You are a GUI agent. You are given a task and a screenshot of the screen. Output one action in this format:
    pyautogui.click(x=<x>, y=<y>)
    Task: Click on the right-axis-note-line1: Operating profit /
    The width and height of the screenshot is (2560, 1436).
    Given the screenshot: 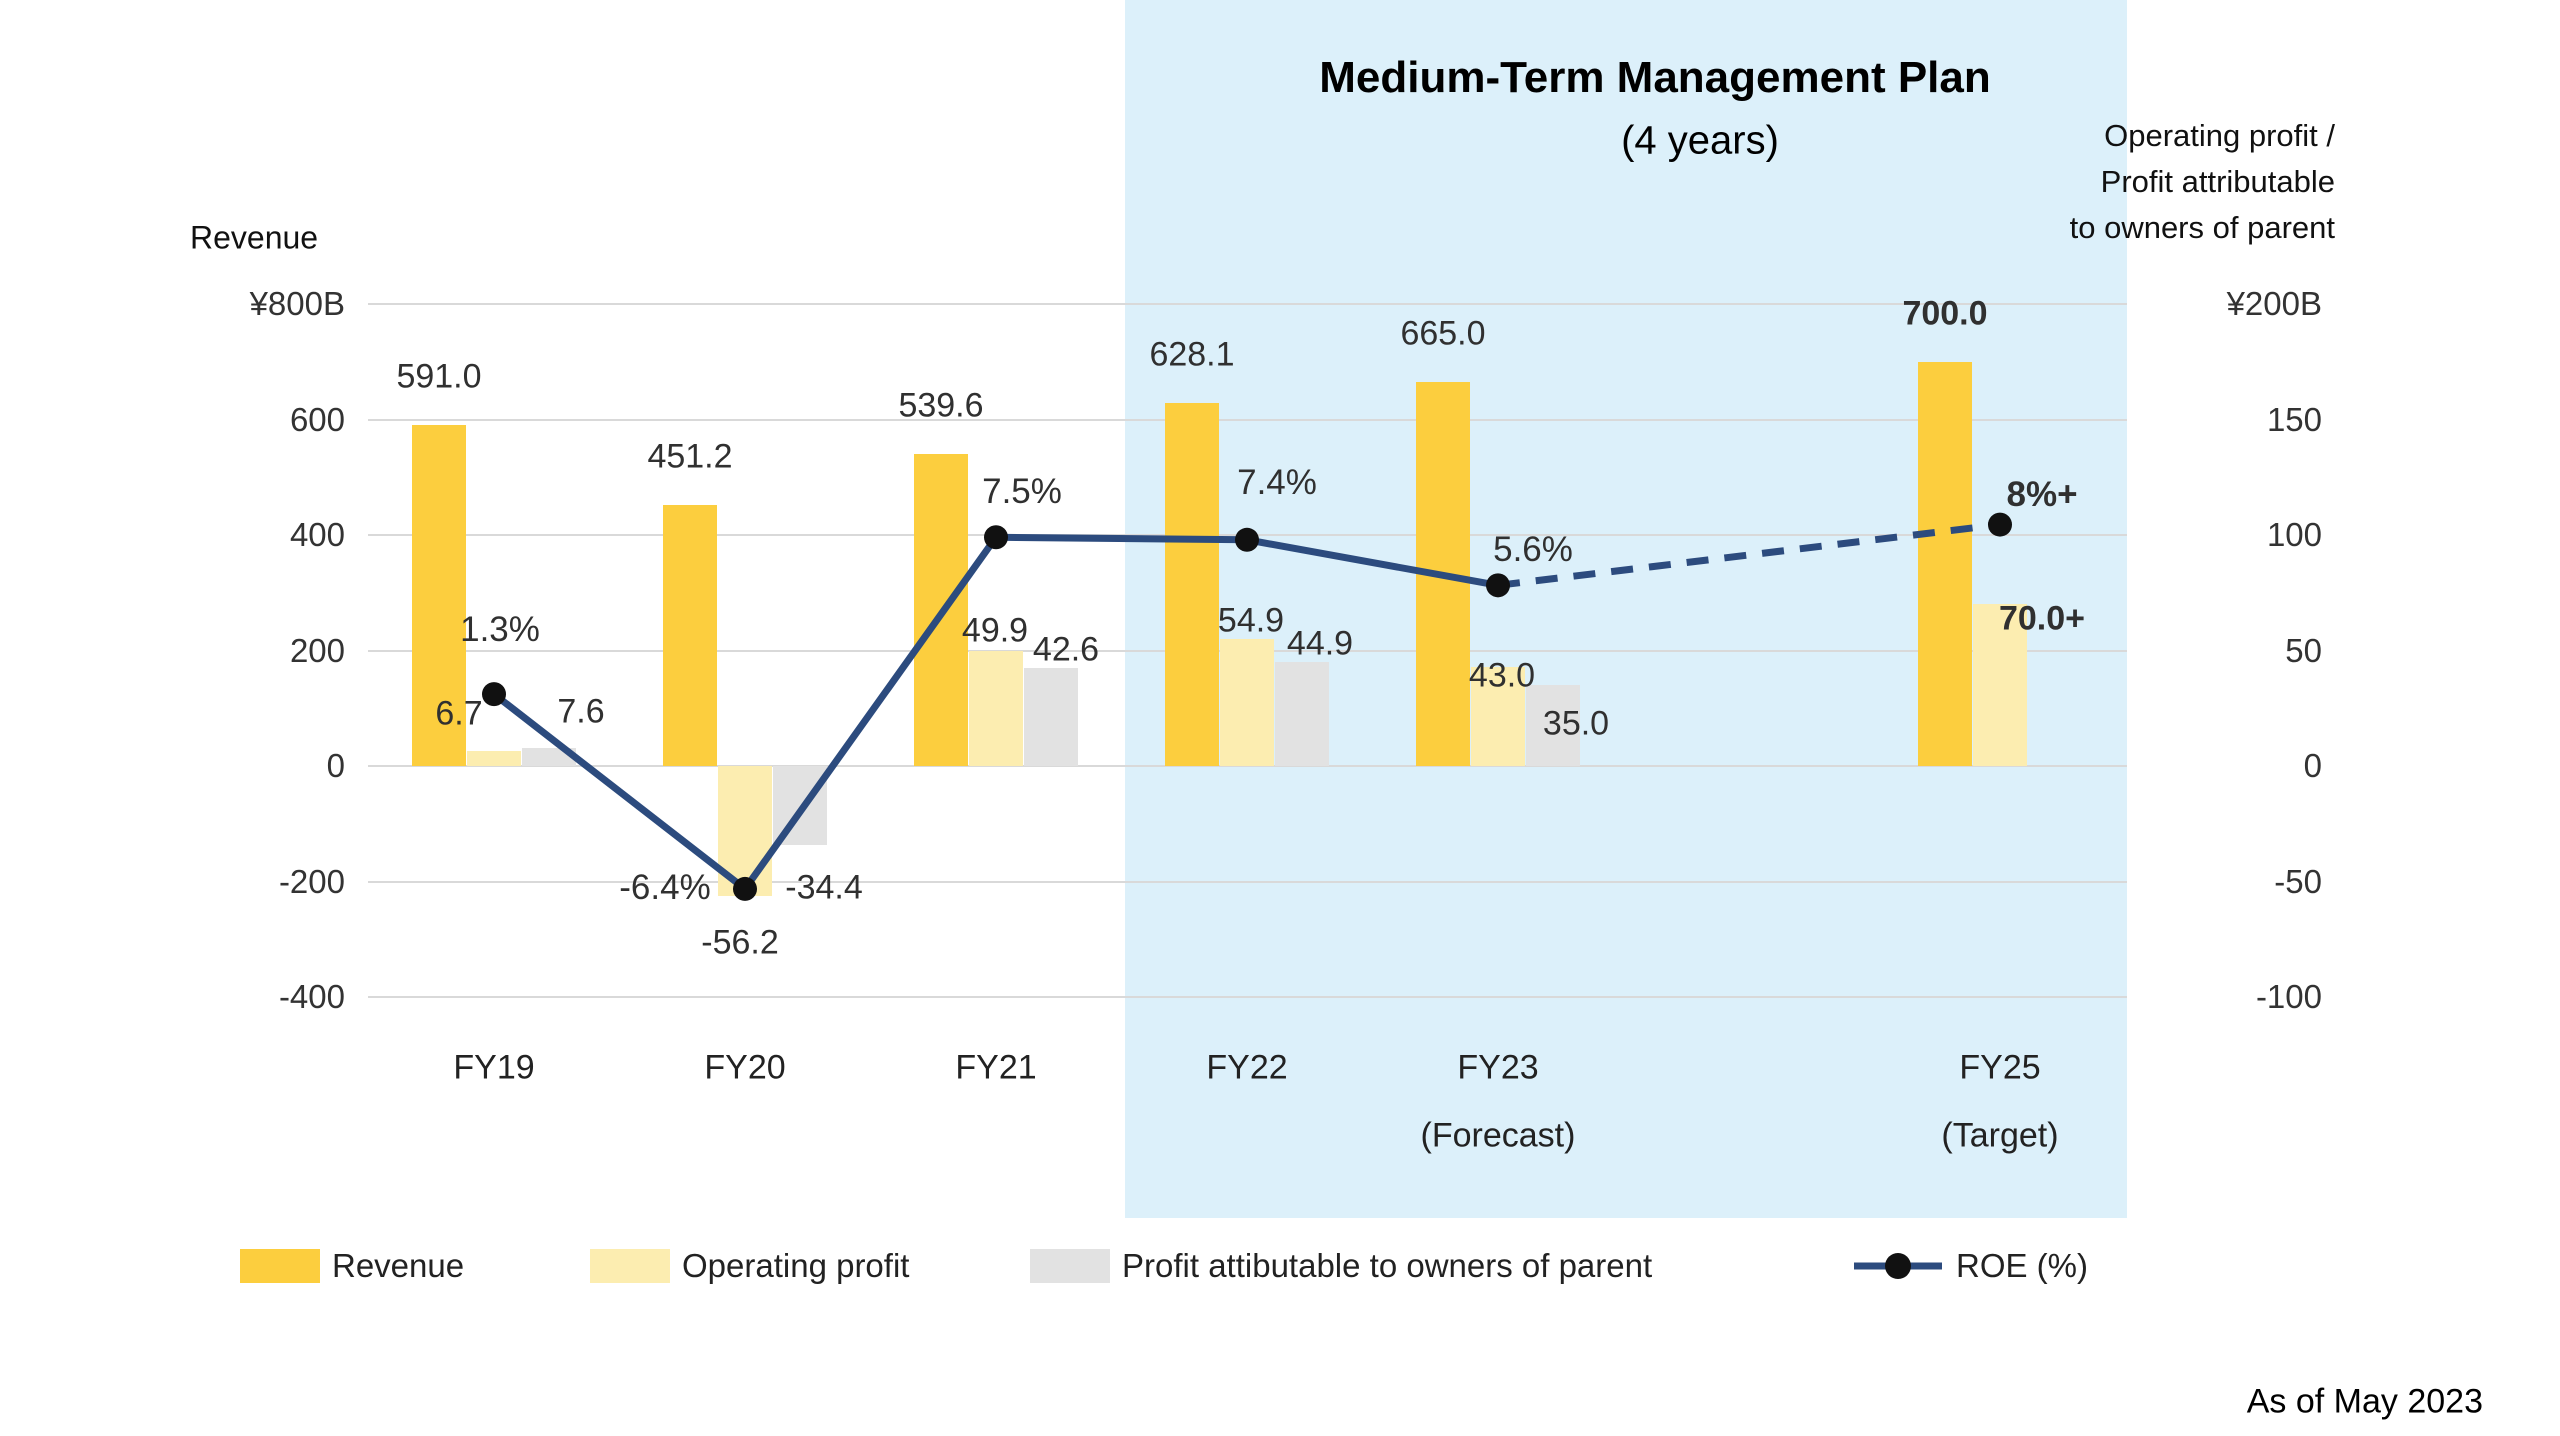 What is the action you would take?
    pyautogui.click(x=2219, y=135)
    